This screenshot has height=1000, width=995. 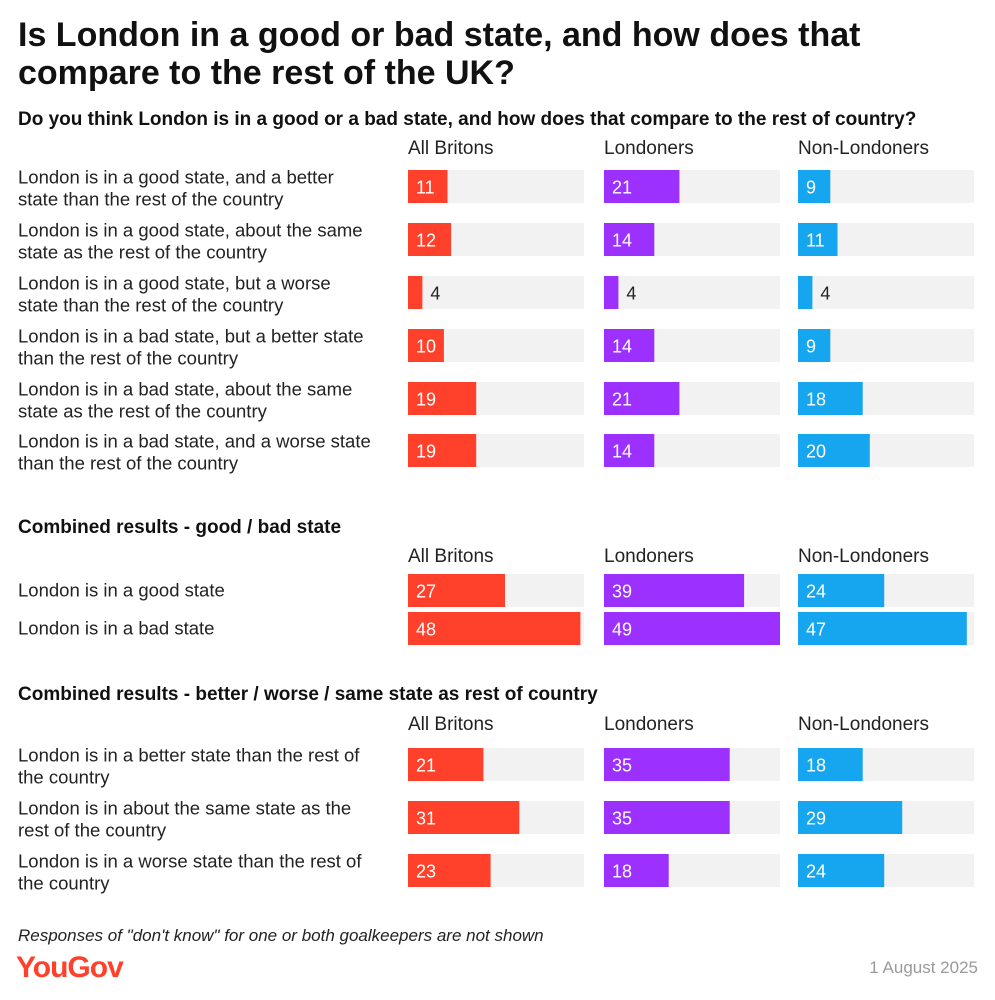 I want to click on row-label-line: rest of the country, so click(x=92, y=830).